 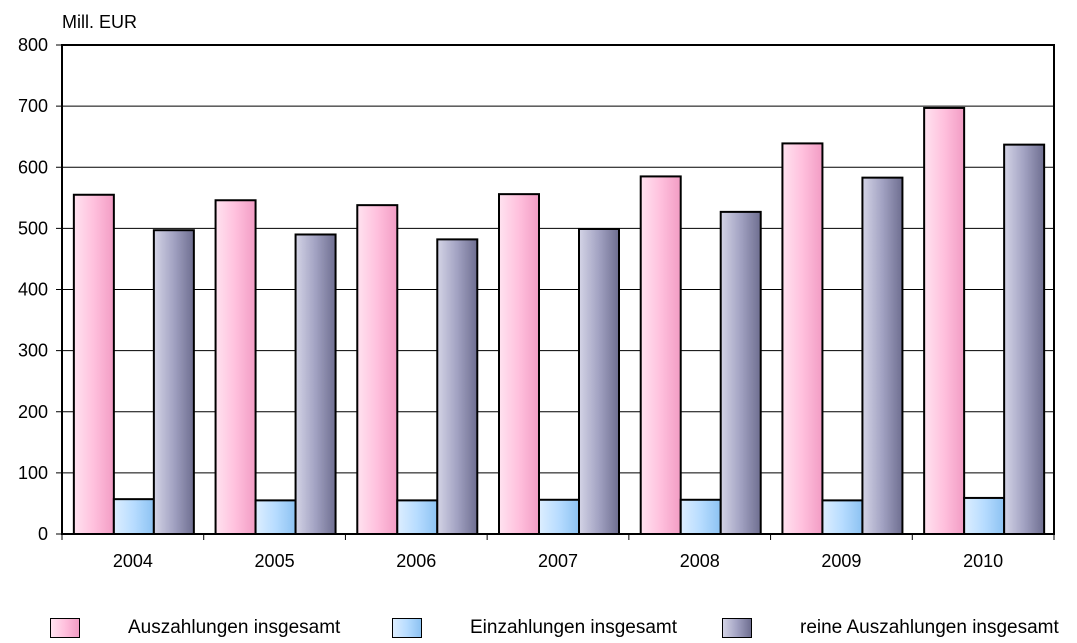 What do you see at coordinates (841, 561) in the screenshot?
I see `x-tick-label: 2009` at bounding box center [841, 561].